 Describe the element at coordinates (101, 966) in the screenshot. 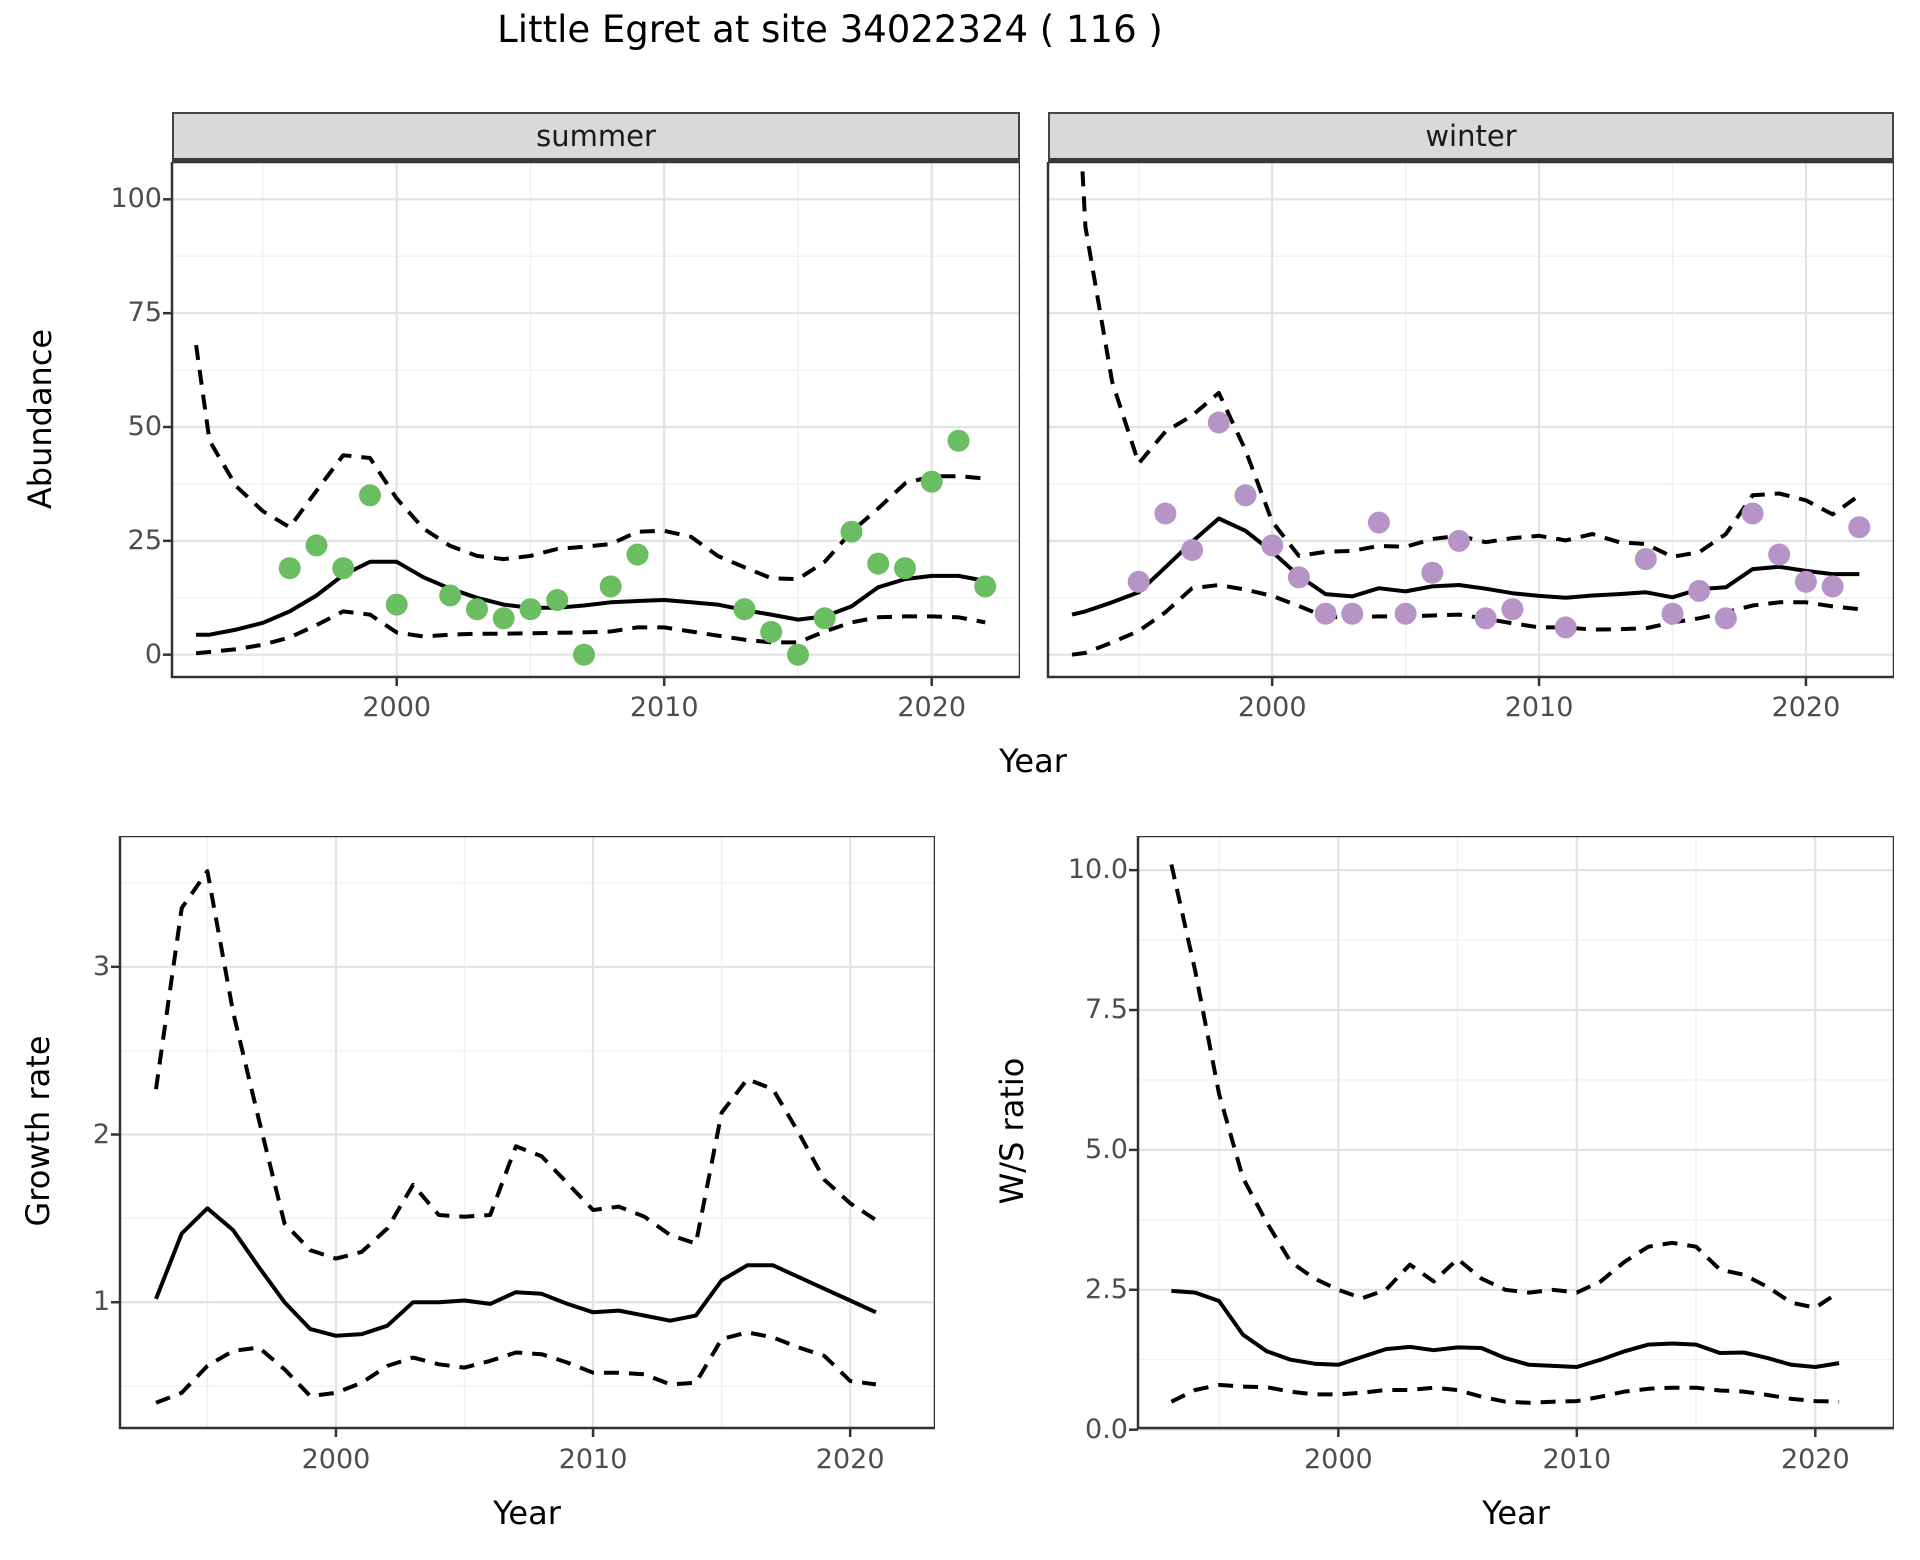

I see `y-tick-label: 3` at that location.